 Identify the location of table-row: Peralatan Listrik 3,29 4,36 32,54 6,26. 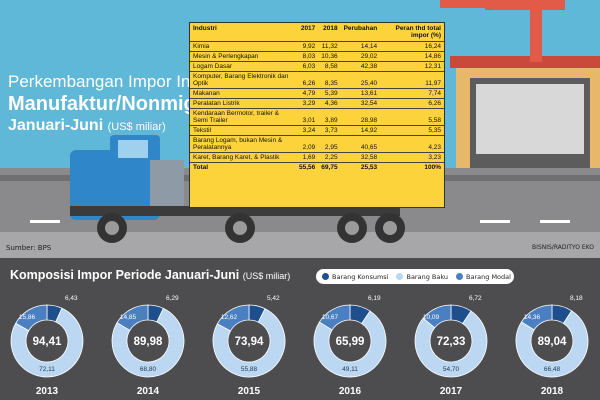
(317, 103).